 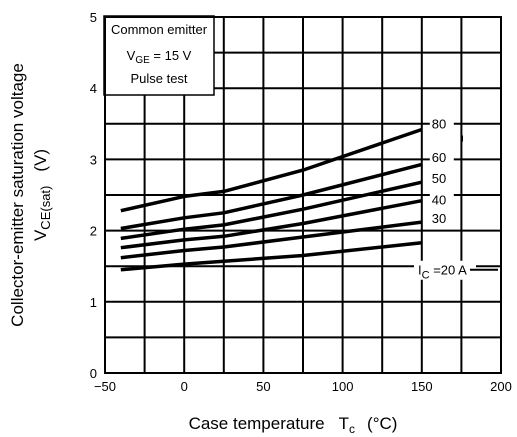 I want to click on x-tick-label: 100, so click(x=343, y=386).